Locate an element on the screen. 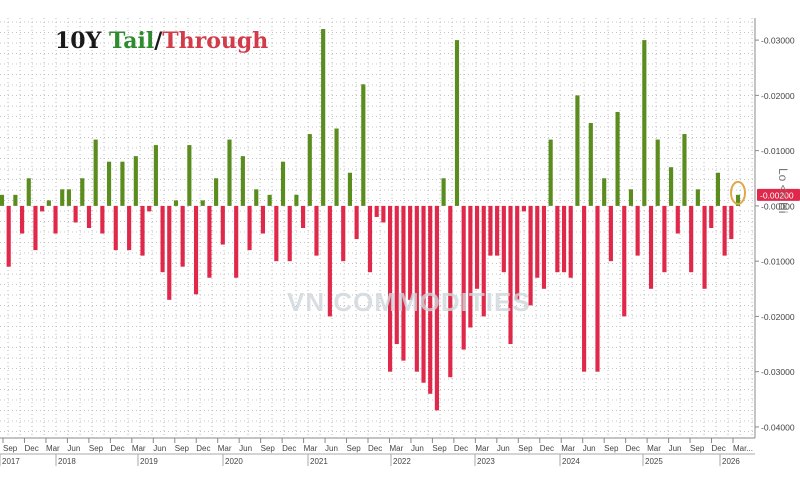 The width and height of the screenshot is (800, 479). y-tick-label: -0.01000 is located at coordinates (778, 262).